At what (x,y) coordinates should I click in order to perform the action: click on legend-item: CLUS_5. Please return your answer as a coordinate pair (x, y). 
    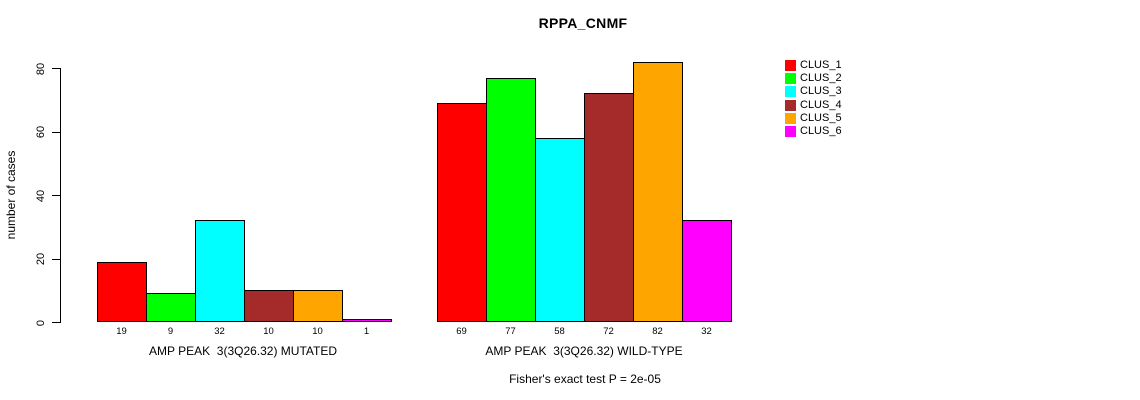
    Looking at the image, I should click on (813, 118).